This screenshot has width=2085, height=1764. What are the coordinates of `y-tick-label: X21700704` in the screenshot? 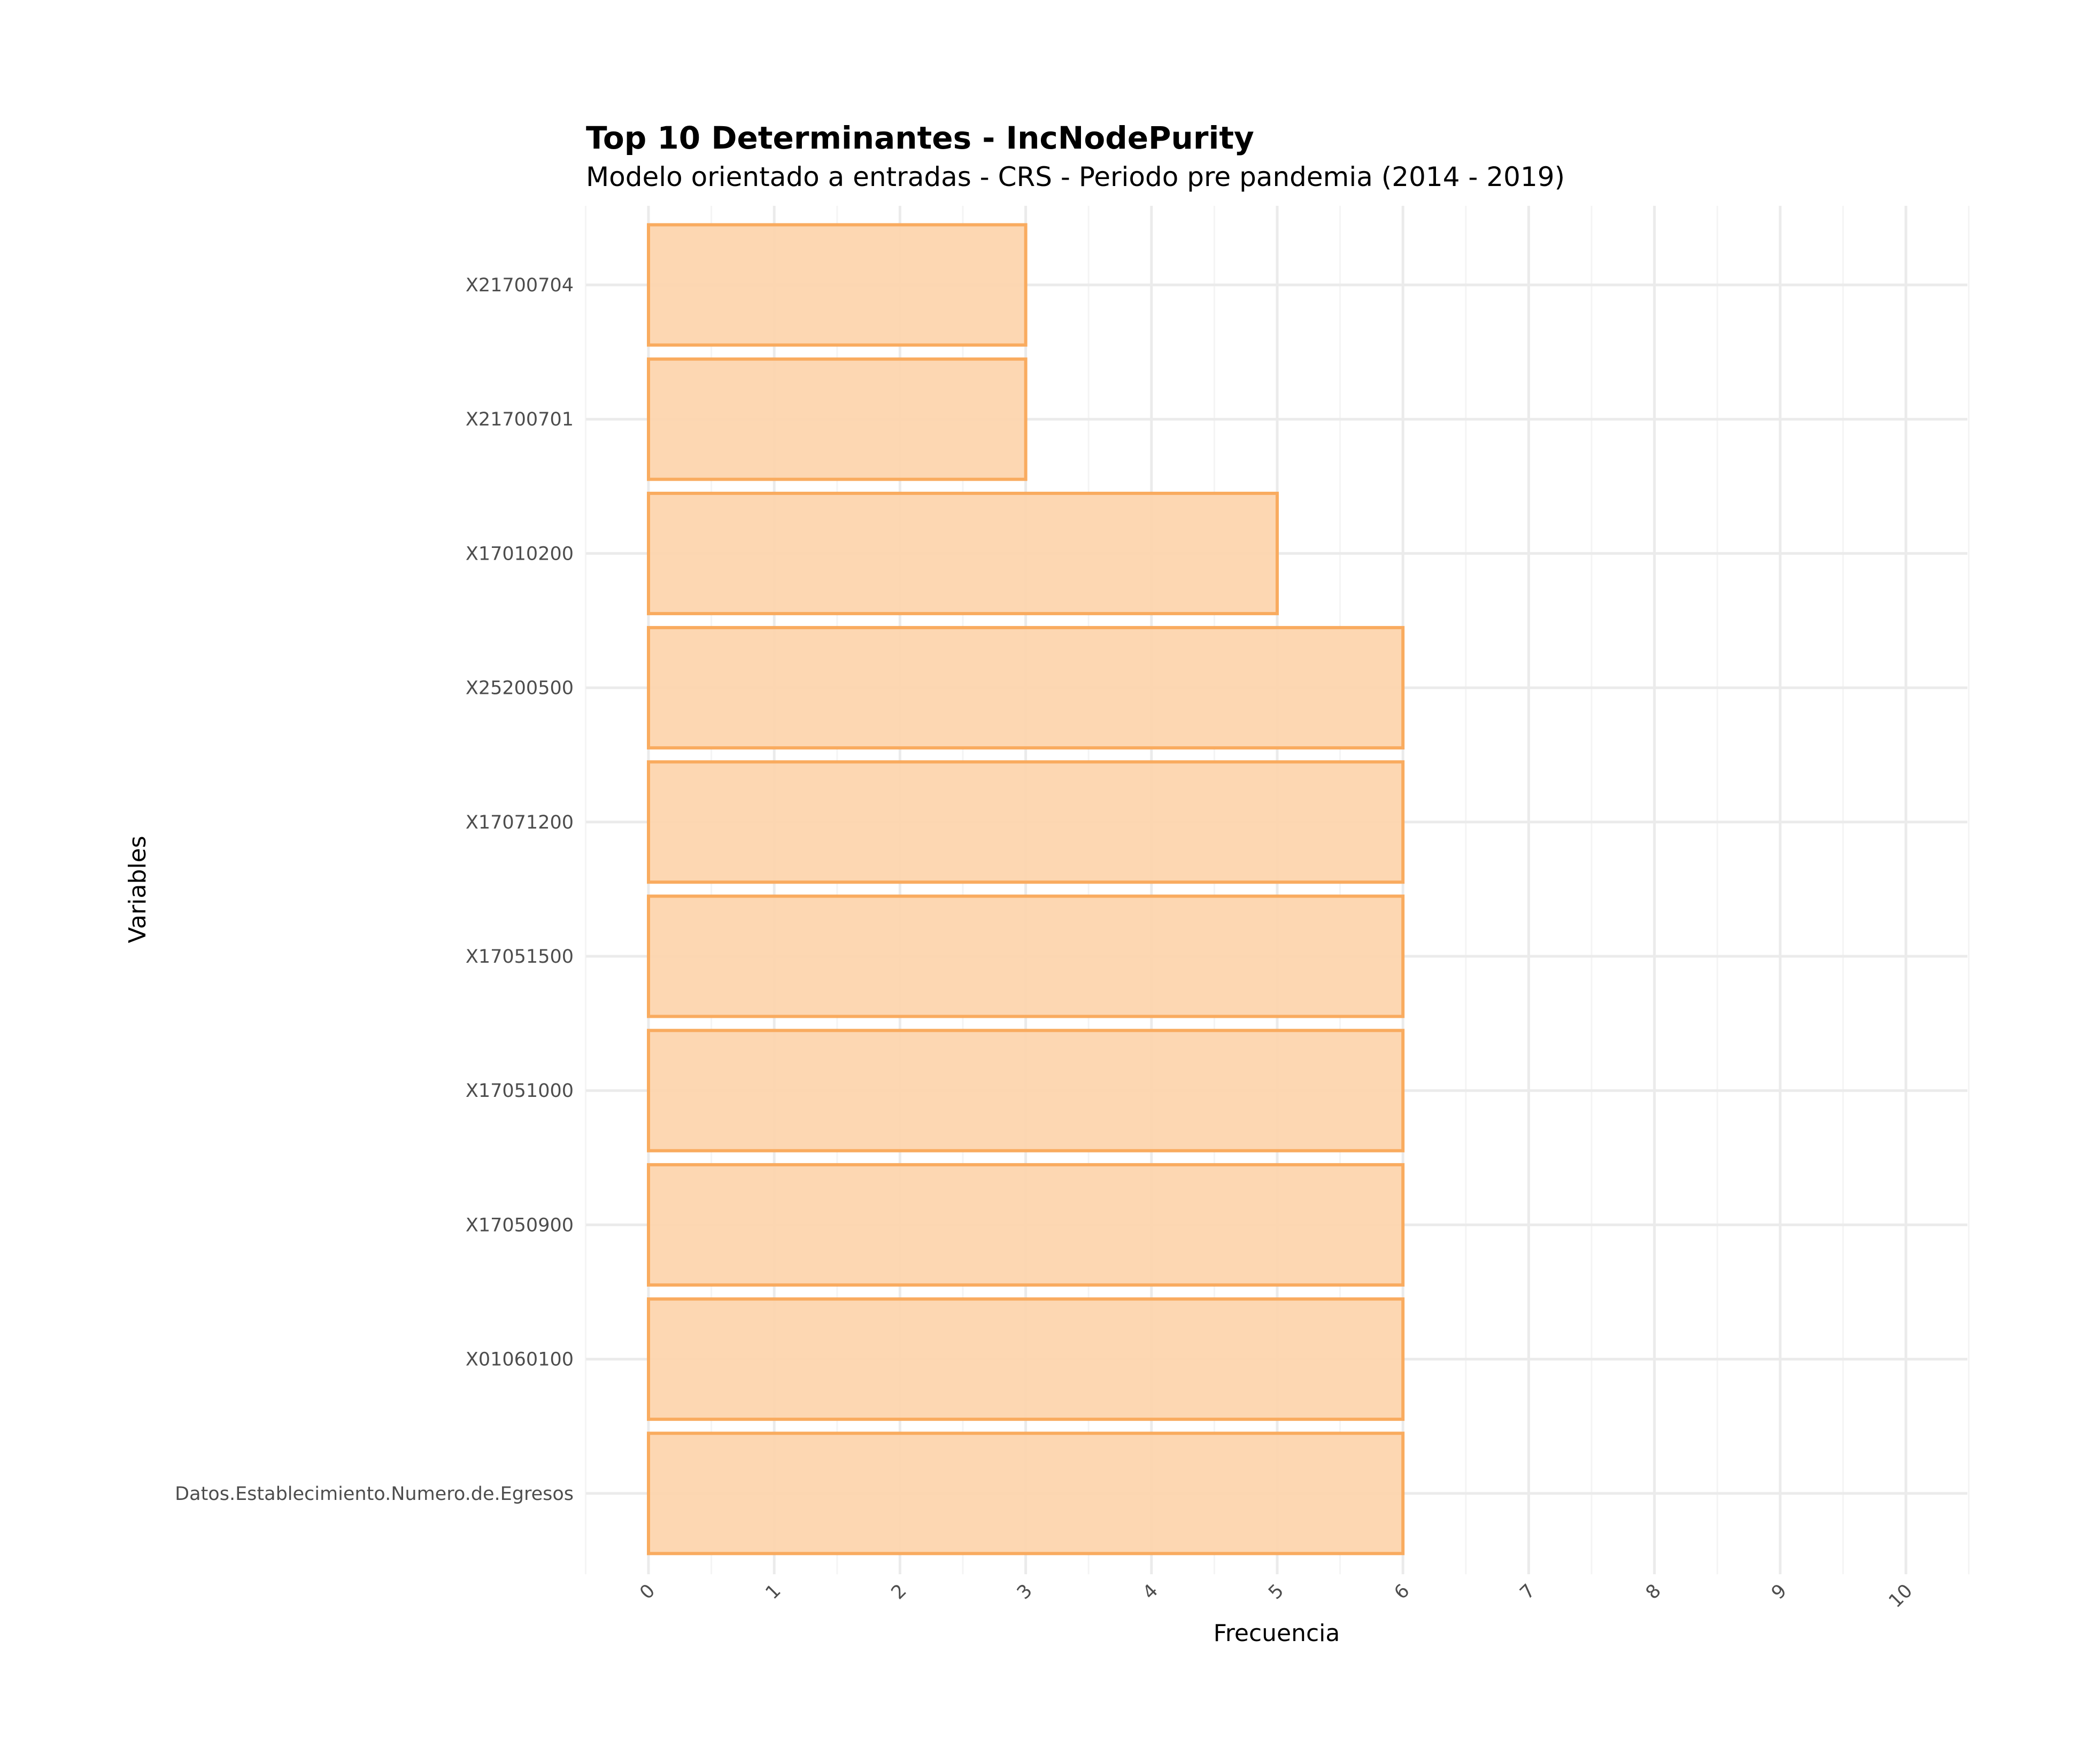 It's located at (520, 285).